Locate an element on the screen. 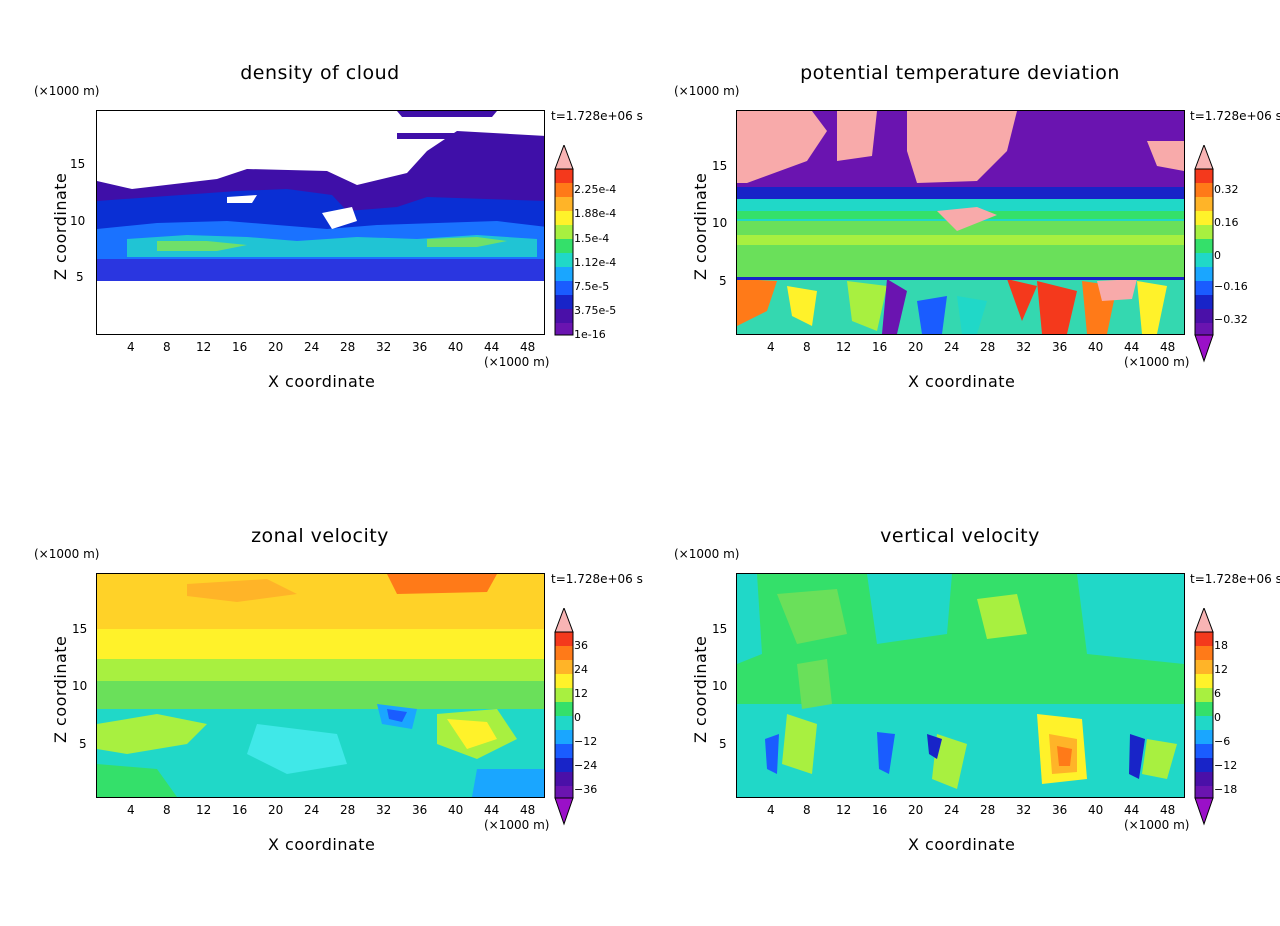 The image size is (1280, 926). potential-temperature-field is located at coordinates (960, 222).